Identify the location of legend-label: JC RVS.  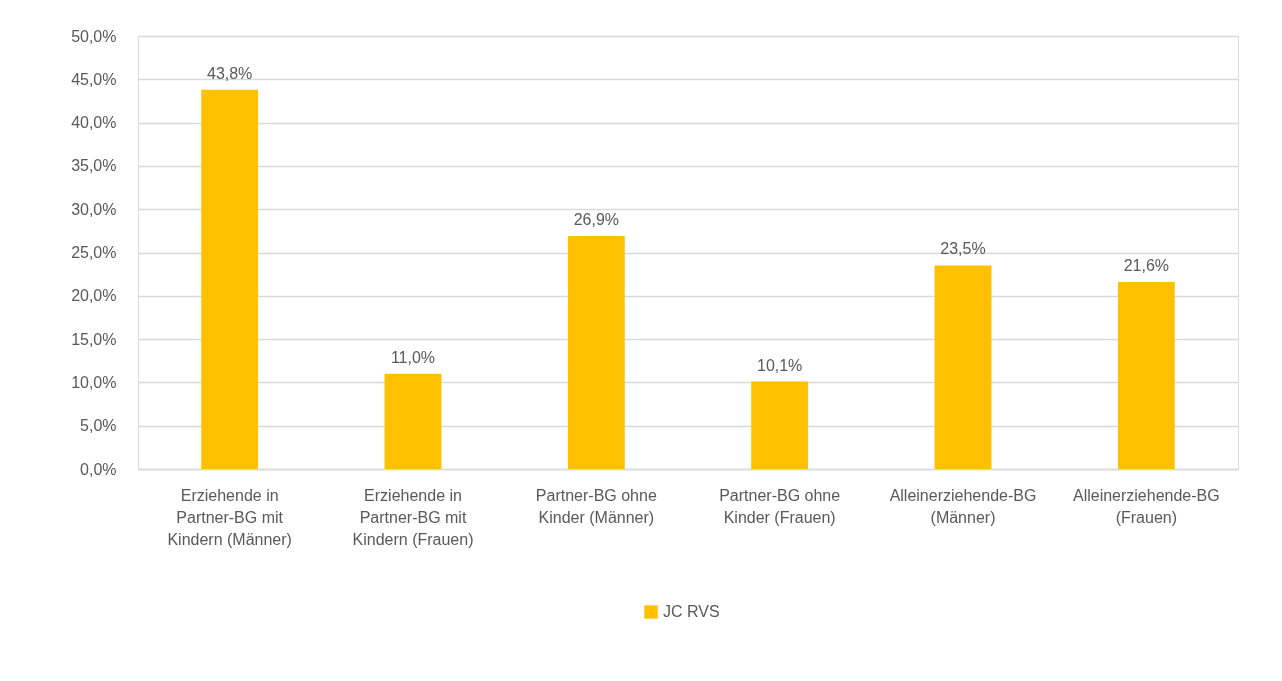
(691, 611).